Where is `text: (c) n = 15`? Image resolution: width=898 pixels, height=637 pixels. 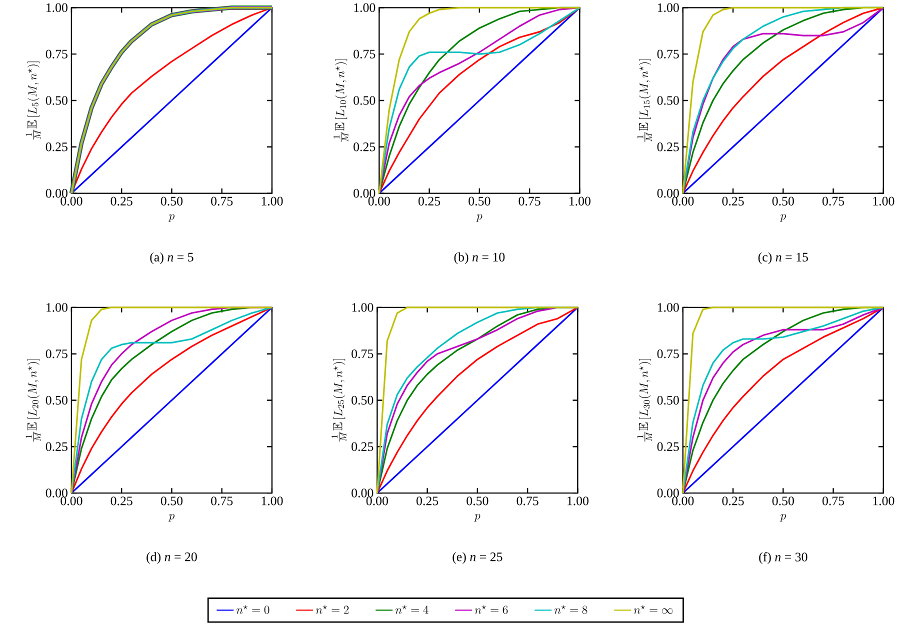 text: (c) n = 15 is located at coordinates (783, 258).